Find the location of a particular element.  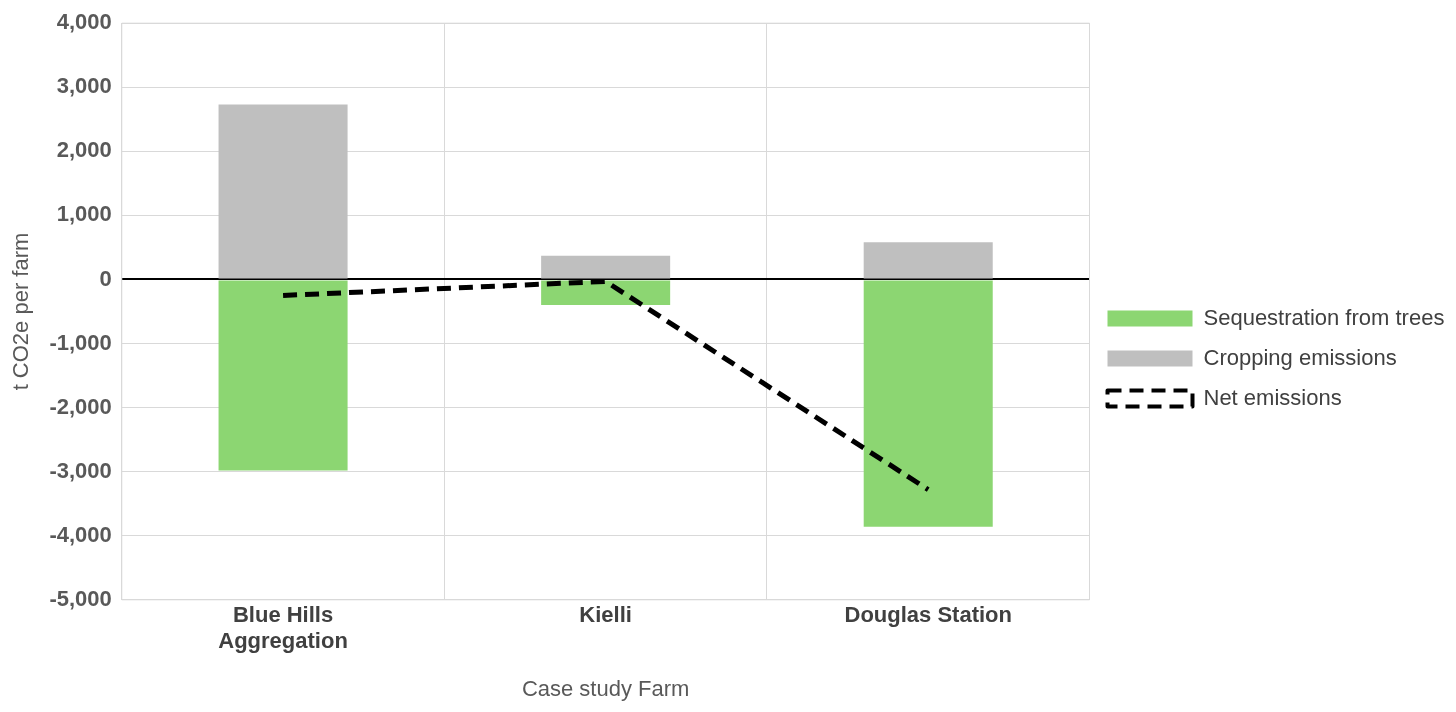

y-tick-label: -5,000 is located at coordinates (80, 598).